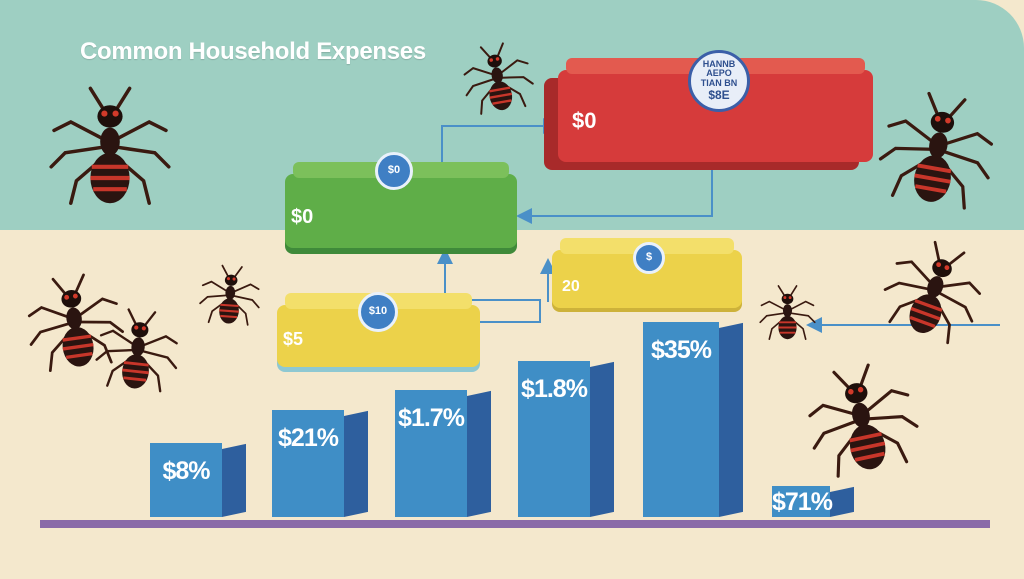  Describe the element at coordinates (431, 418) in the screenshot. I see `bar-label: $1.7%` at that location.